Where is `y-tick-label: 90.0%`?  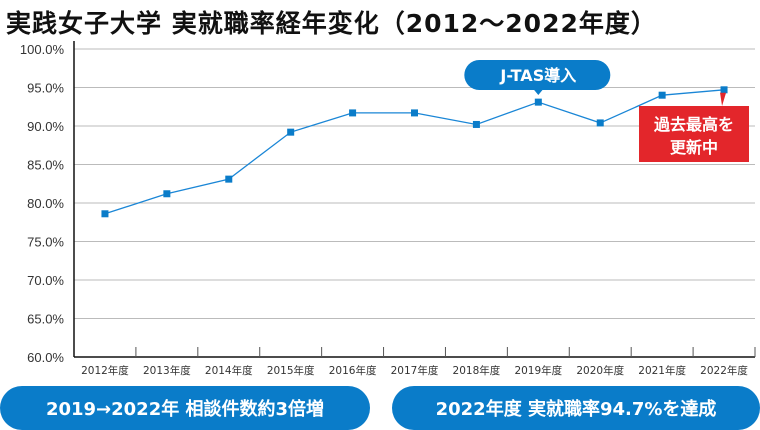
y-tick-label: 90.0% is located at coordinates (45, 126).